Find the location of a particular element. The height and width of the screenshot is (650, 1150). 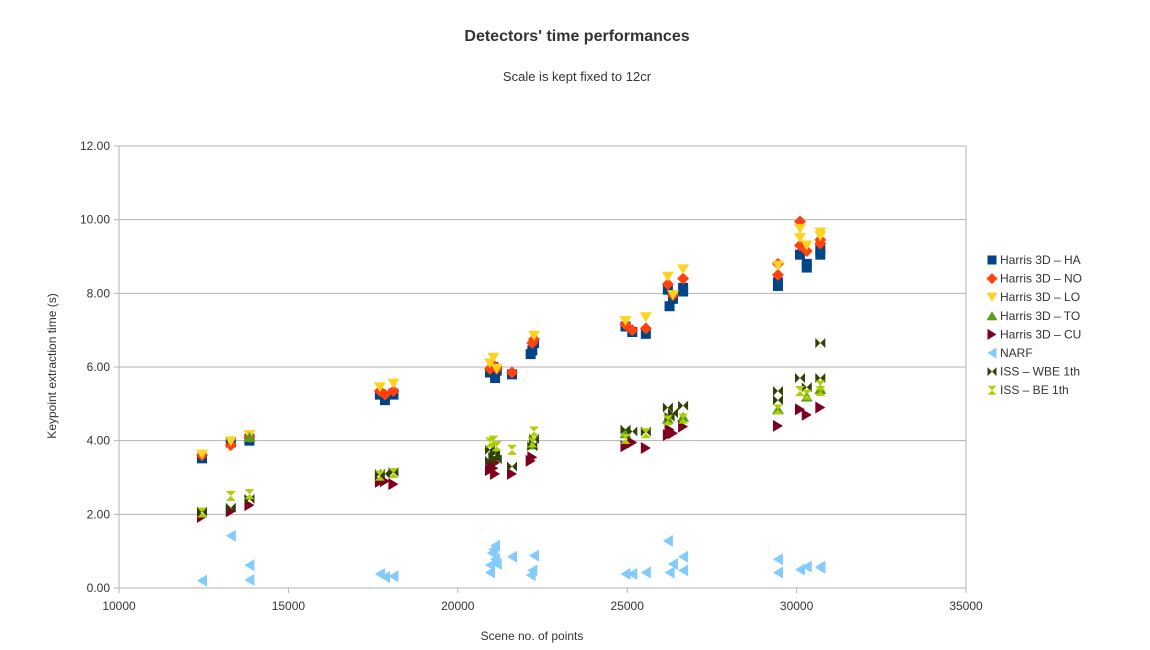

legend-label: Harris 3D – CU is located at coordinates (1040, 334).